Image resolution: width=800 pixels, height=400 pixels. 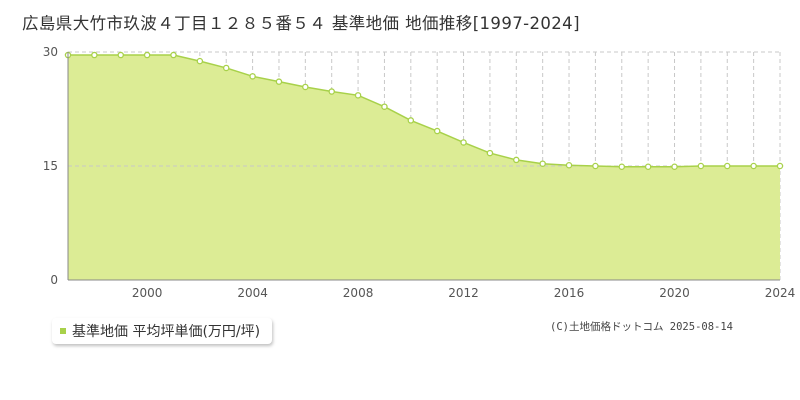 What do you see at coordinates (54, 280) in the screenshot?
I see `y-tick-label: 0` at bounding box center [54, 280].